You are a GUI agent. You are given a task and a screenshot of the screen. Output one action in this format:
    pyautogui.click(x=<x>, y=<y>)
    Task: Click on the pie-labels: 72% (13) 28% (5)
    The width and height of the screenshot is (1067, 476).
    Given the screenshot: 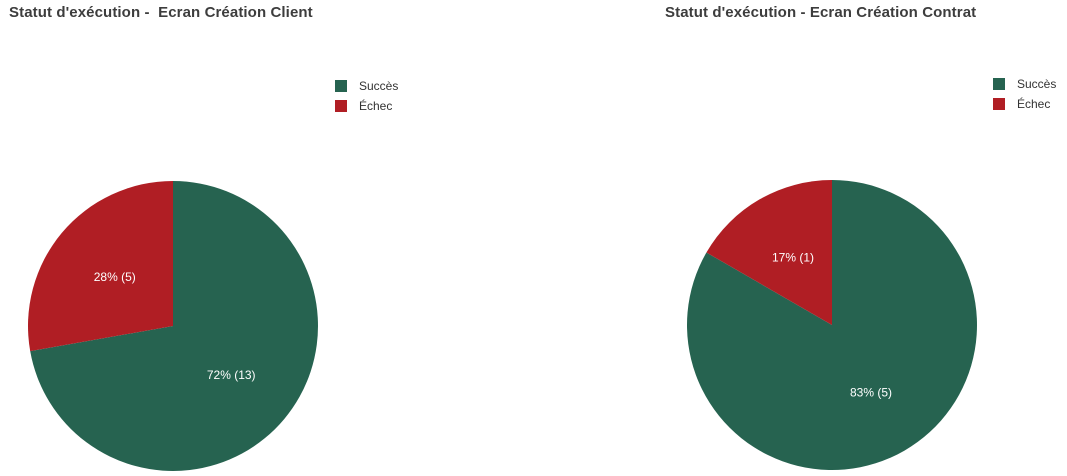 What is the action you would take?
    pyautogui.click(x=175, y=326)
    